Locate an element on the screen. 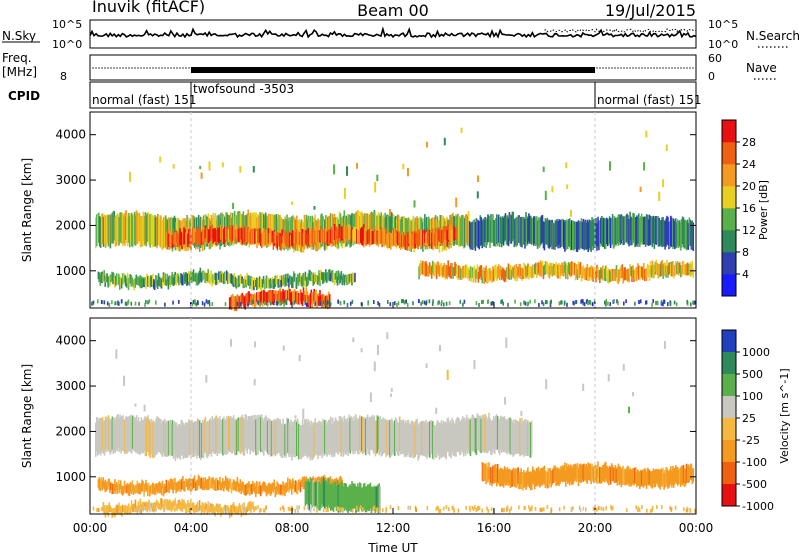 The width and height of the screenshot is (800, 554). colorbar-segment is located at coordinates (729, 385).